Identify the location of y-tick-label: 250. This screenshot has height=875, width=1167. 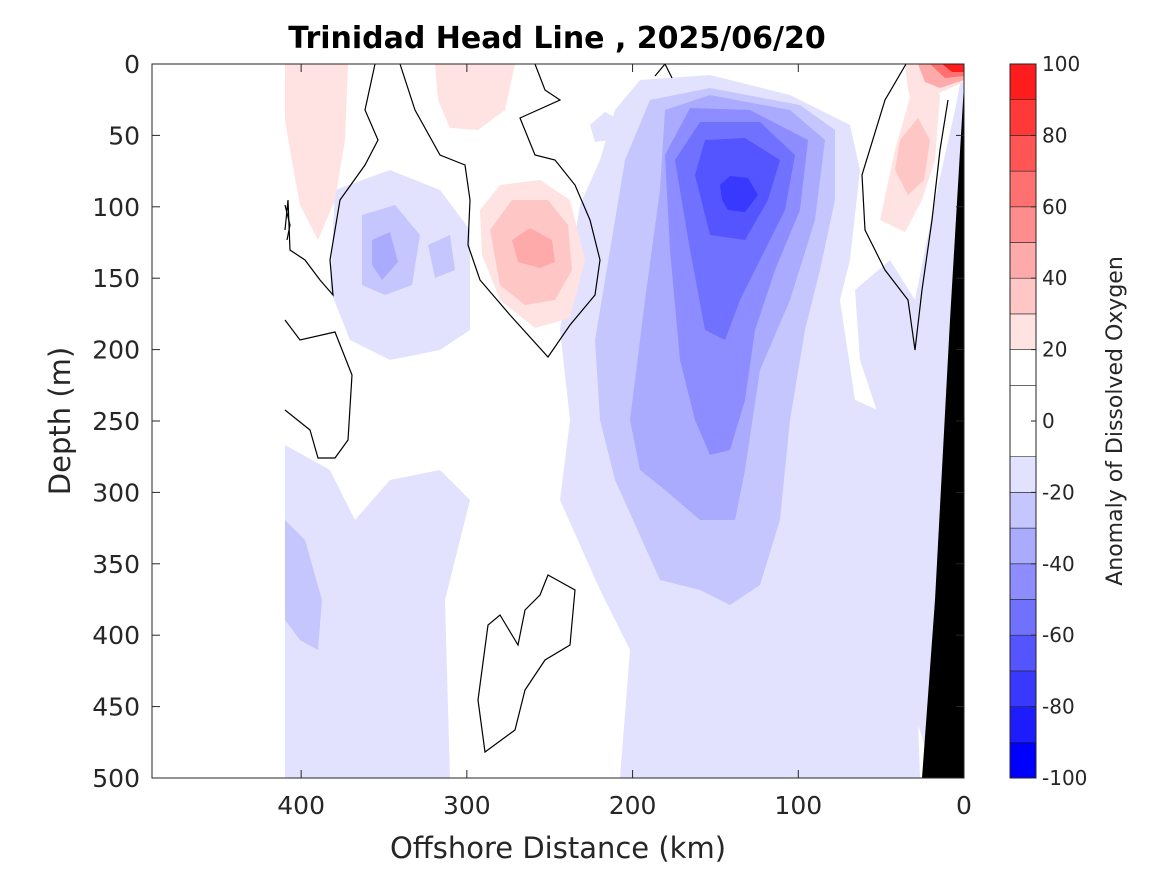
(116, 421).